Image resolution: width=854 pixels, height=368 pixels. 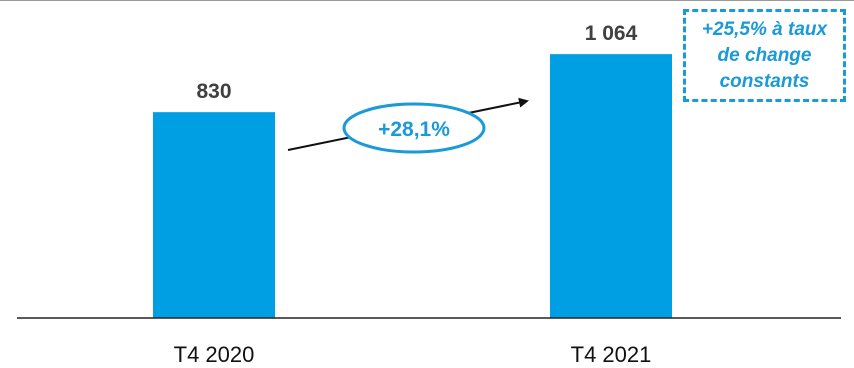 I want to click on growth-ellipse, so click(x=414, y=128).